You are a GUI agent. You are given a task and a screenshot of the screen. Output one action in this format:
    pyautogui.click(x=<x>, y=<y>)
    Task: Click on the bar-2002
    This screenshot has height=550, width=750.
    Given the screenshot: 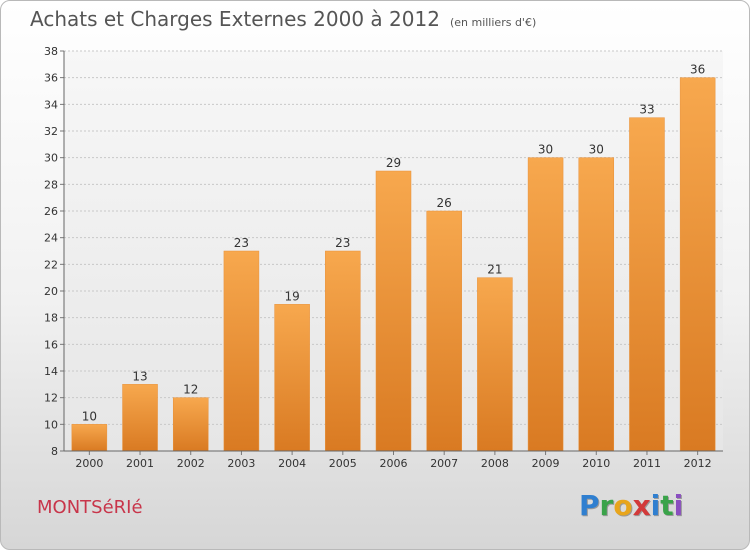 What is the action you would take?
    pyautogui.click(x=190, y=424)
    